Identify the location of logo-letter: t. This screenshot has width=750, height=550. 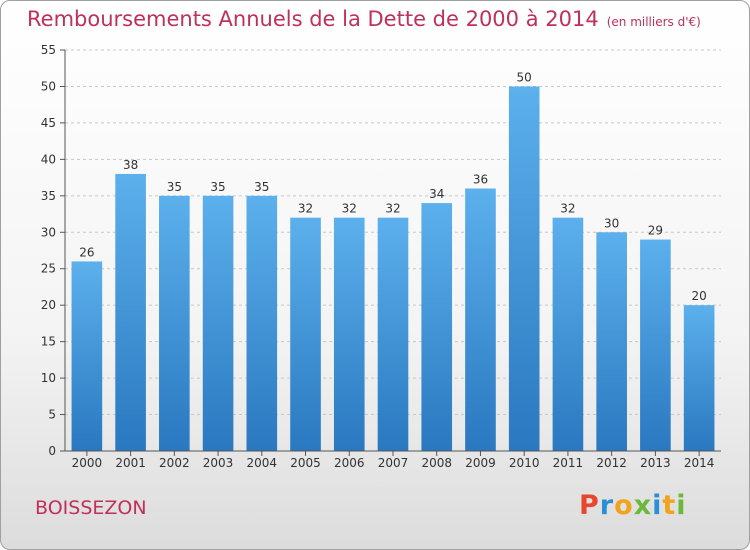
(669, 505).